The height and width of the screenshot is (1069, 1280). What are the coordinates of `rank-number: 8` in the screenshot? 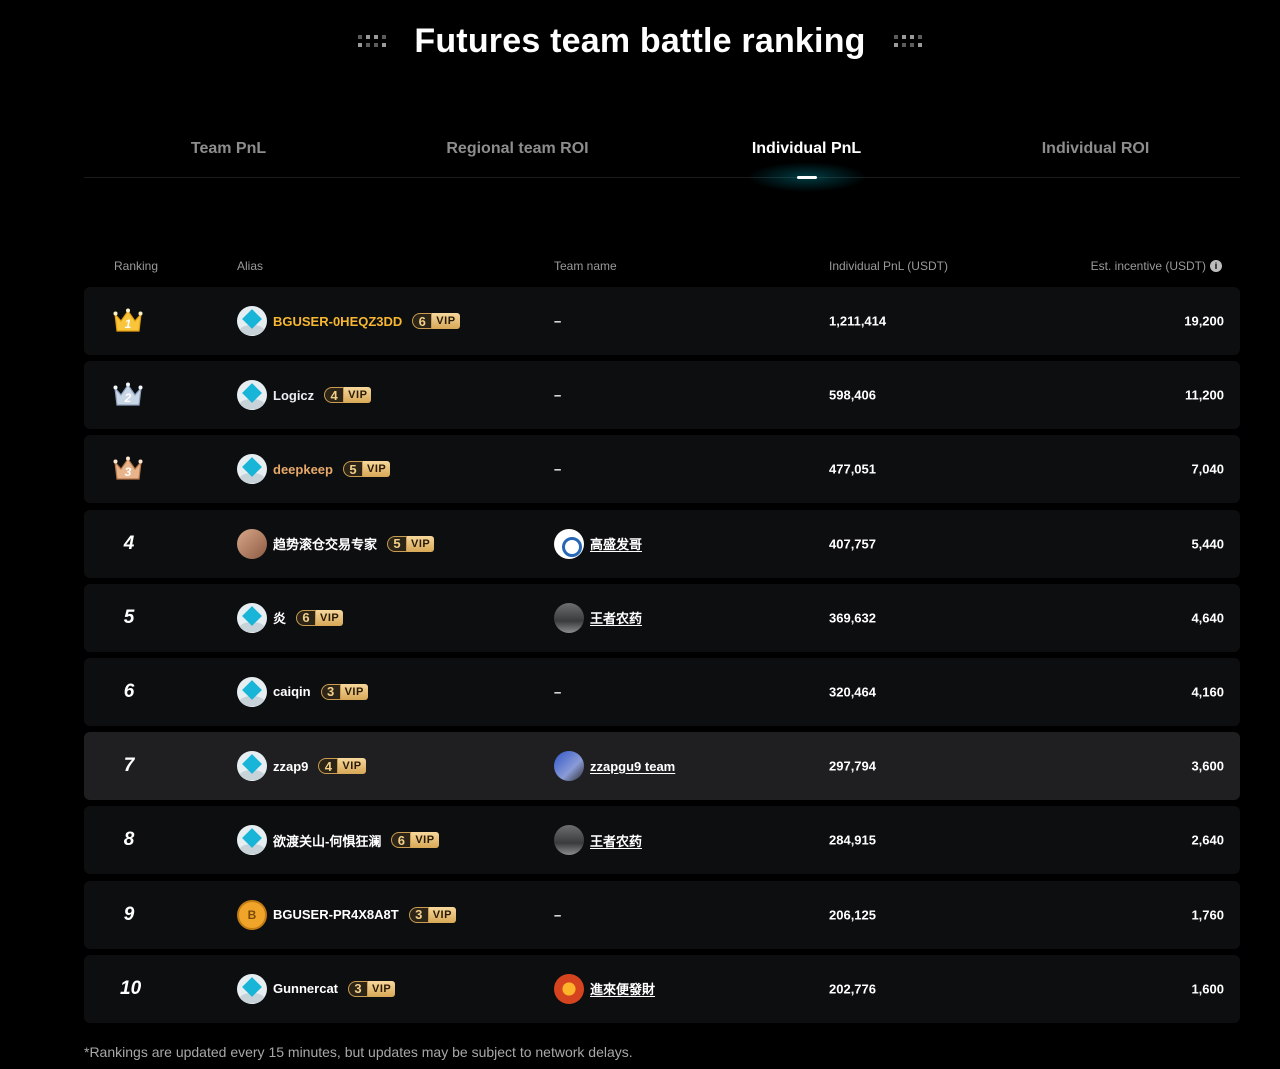 It's located at (129, 840).